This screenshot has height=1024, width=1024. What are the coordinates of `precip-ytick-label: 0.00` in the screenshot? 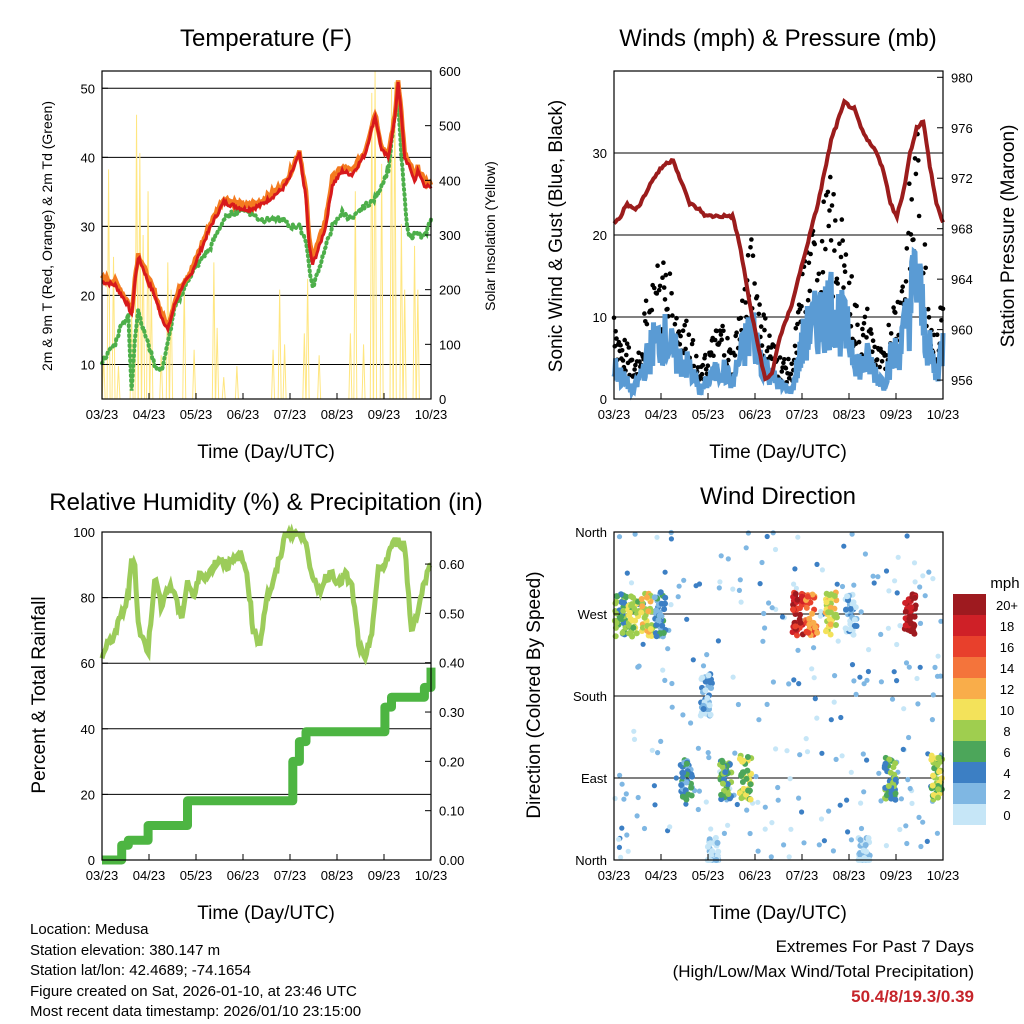 It's located at (451, 860).